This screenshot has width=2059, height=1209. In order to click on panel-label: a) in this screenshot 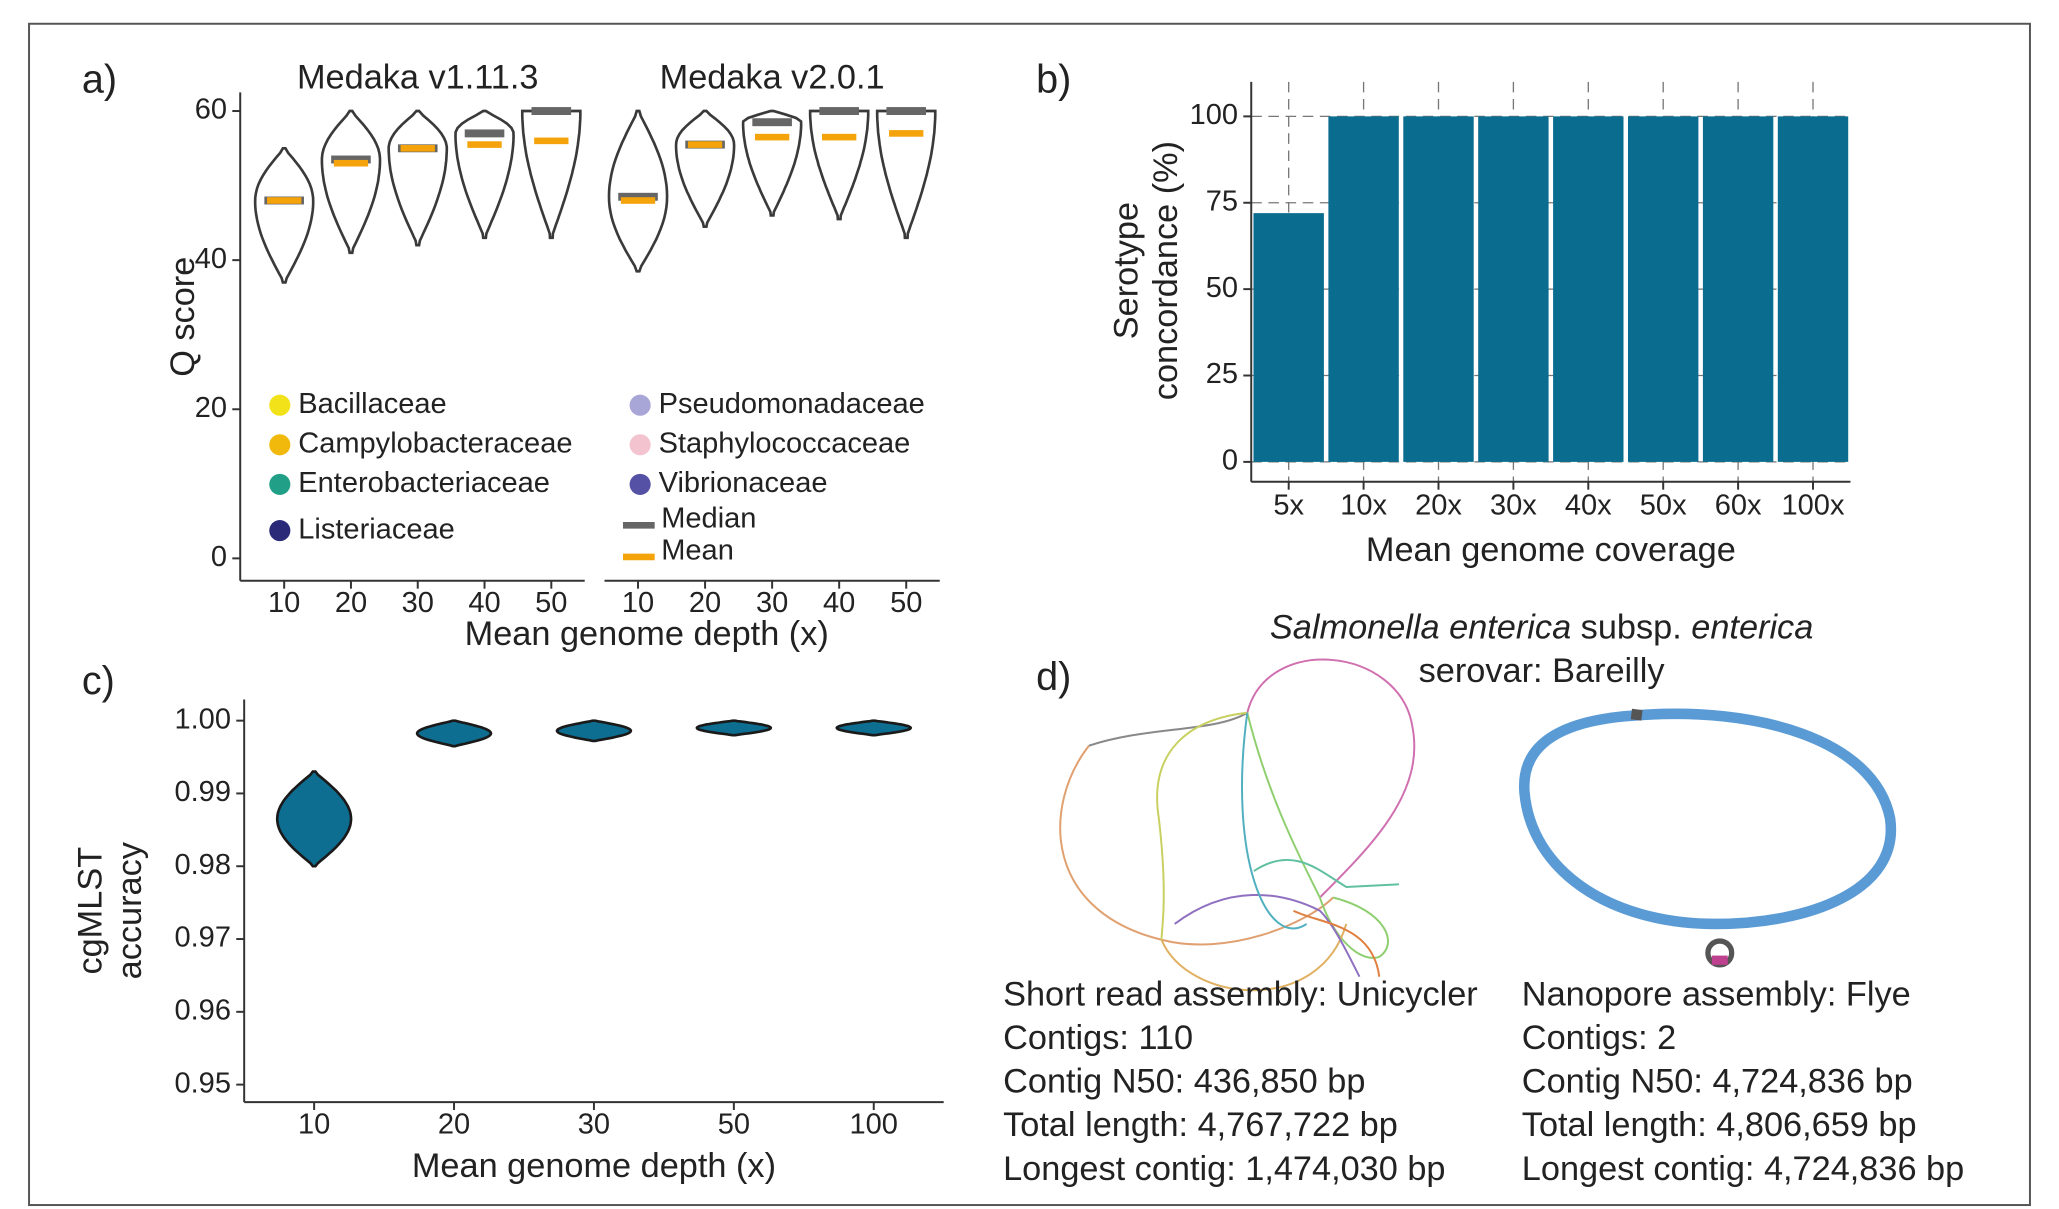, I will do `click(99, 79)`.